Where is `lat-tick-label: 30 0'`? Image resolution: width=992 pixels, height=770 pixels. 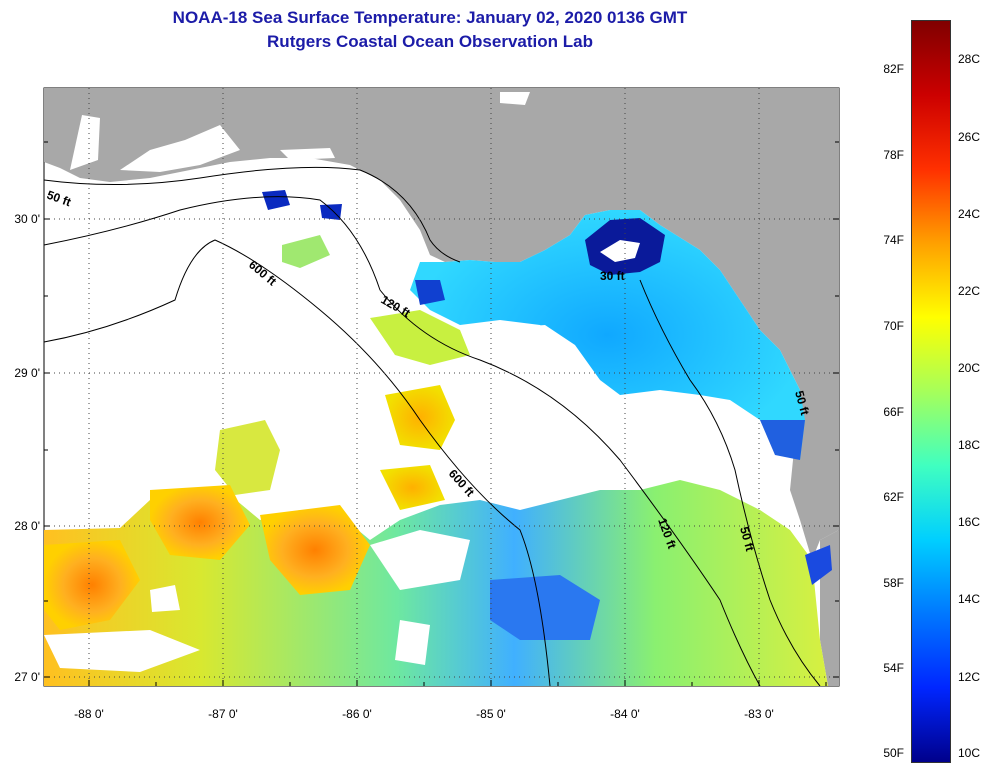
lat-tick-label: 30 0' is located at coordinates (27, 219).